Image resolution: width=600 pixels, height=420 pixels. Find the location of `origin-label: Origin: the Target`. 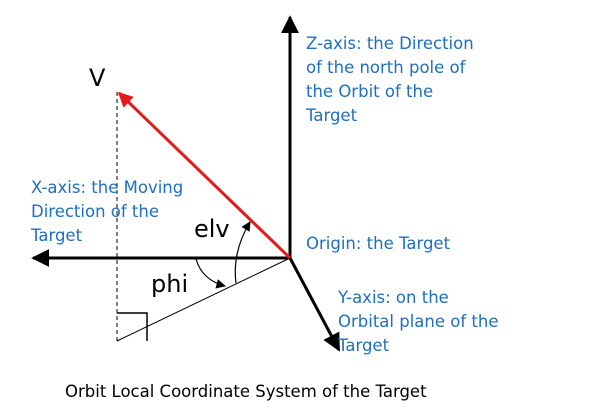

origin-label: Origin: the Target is located at coordinates (378, 243).